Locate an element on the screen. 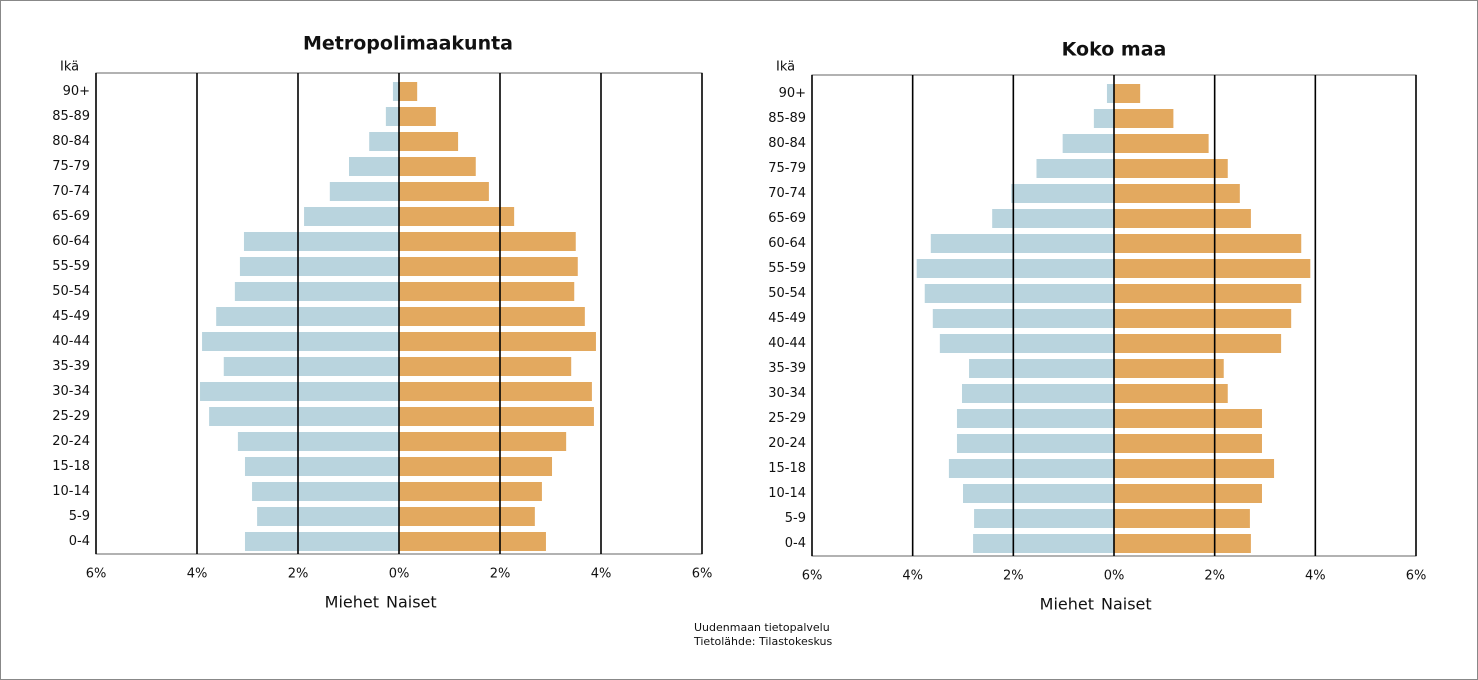 The height and width of the screenshot is (680, 1478). y-tick-label: 40-44 is located at coordinates (787, 343).